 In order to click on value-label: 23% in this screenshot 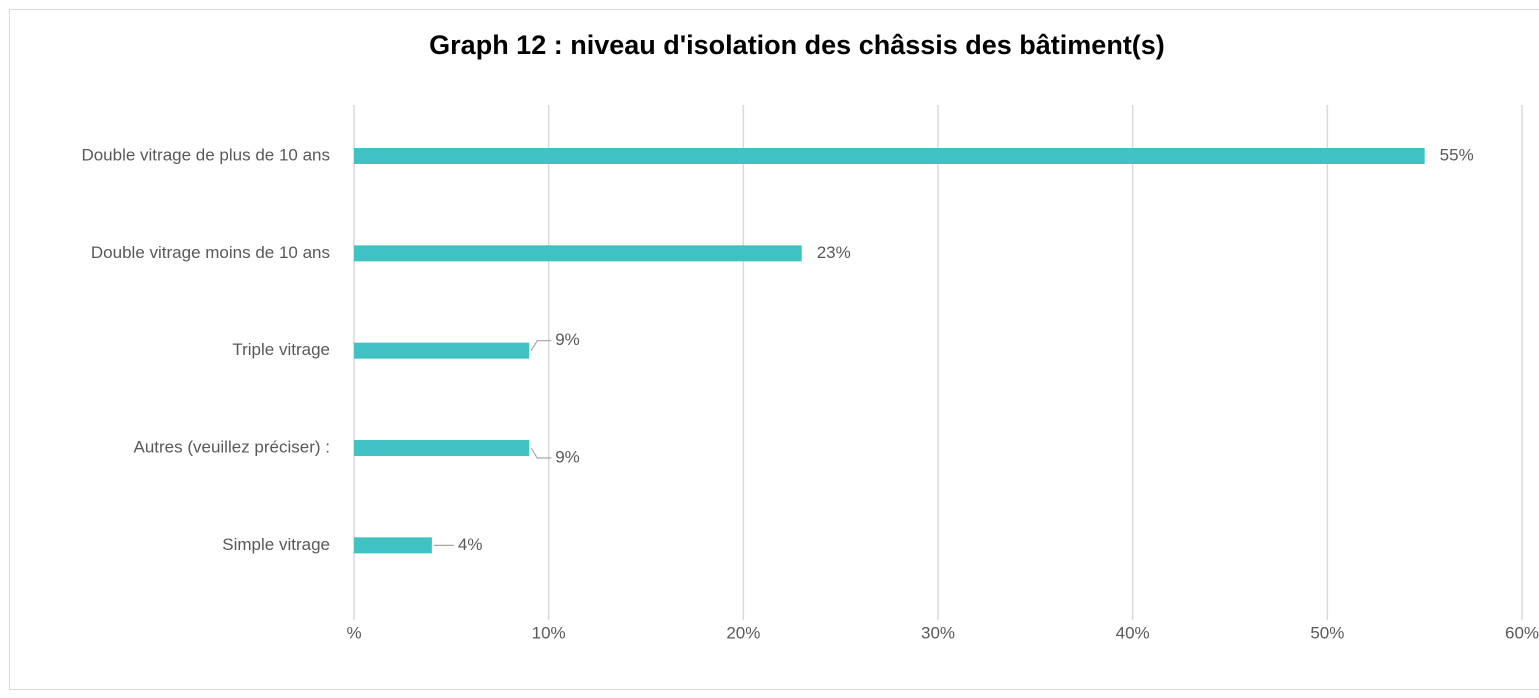, I will do `click(834, 252)`.